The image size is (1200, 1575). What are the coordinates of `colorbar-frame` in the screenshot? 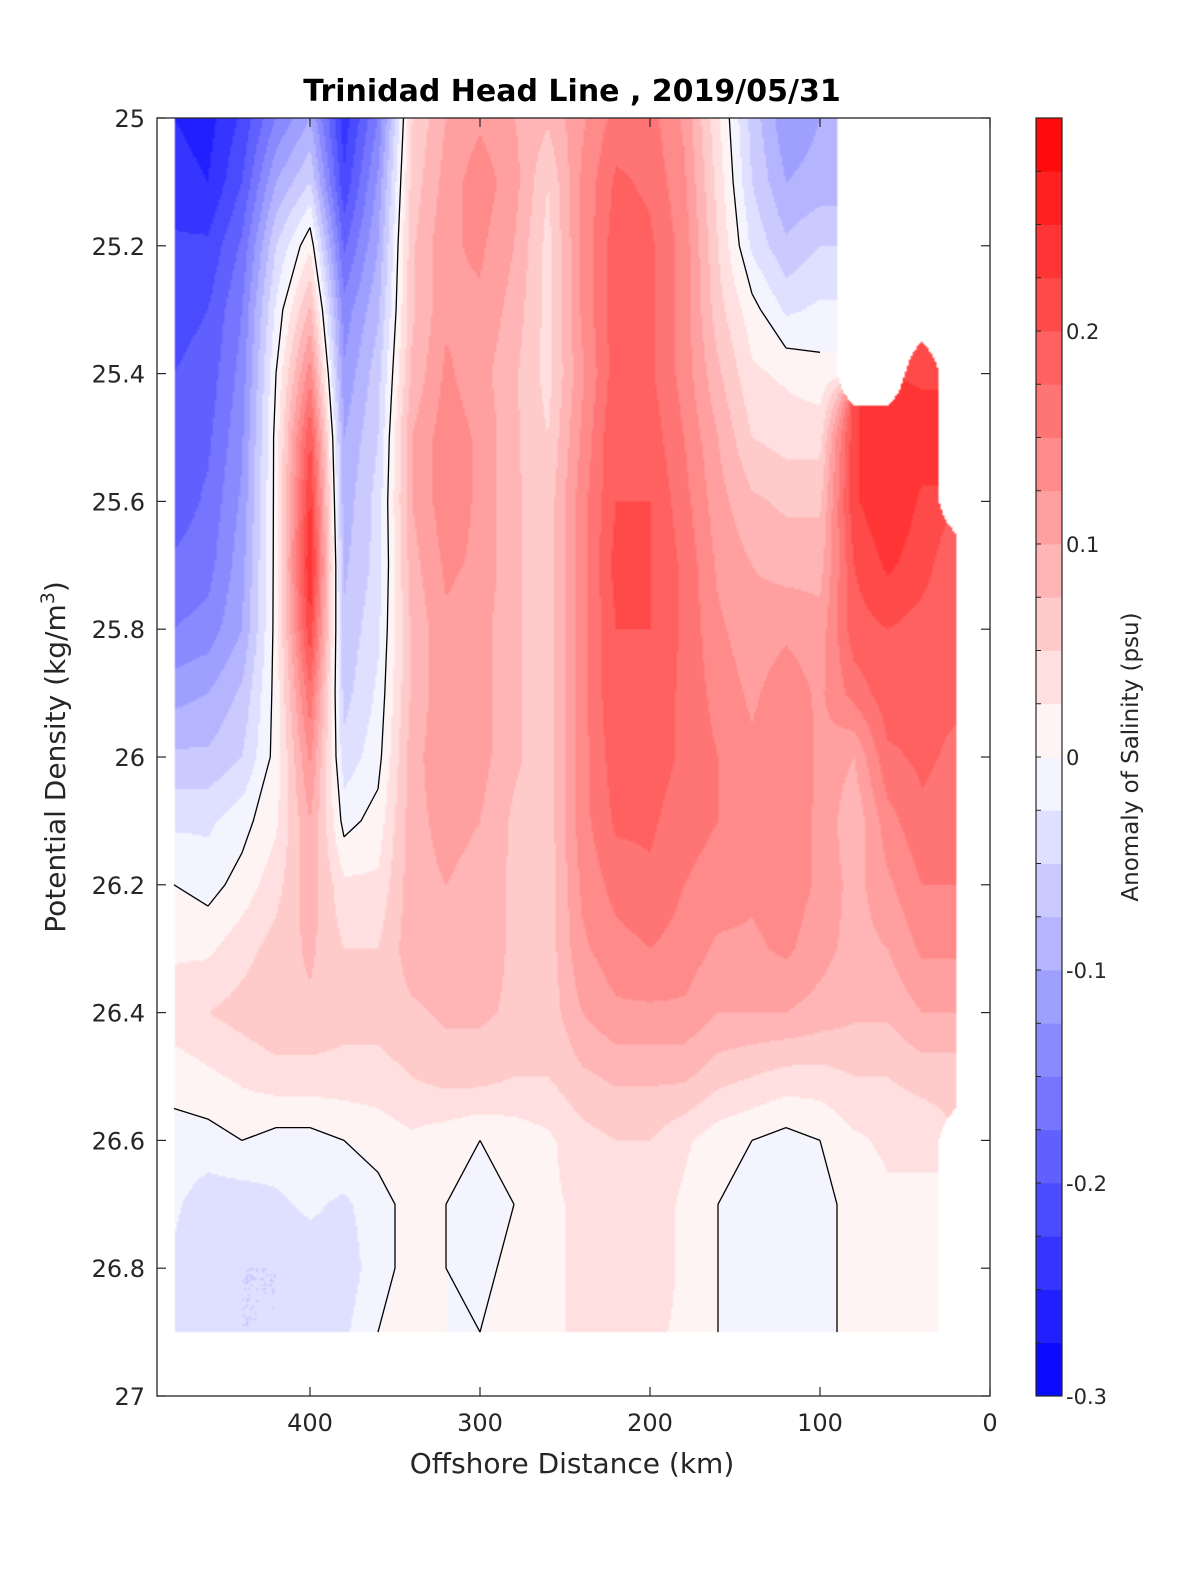 It's located at (1049, 757).